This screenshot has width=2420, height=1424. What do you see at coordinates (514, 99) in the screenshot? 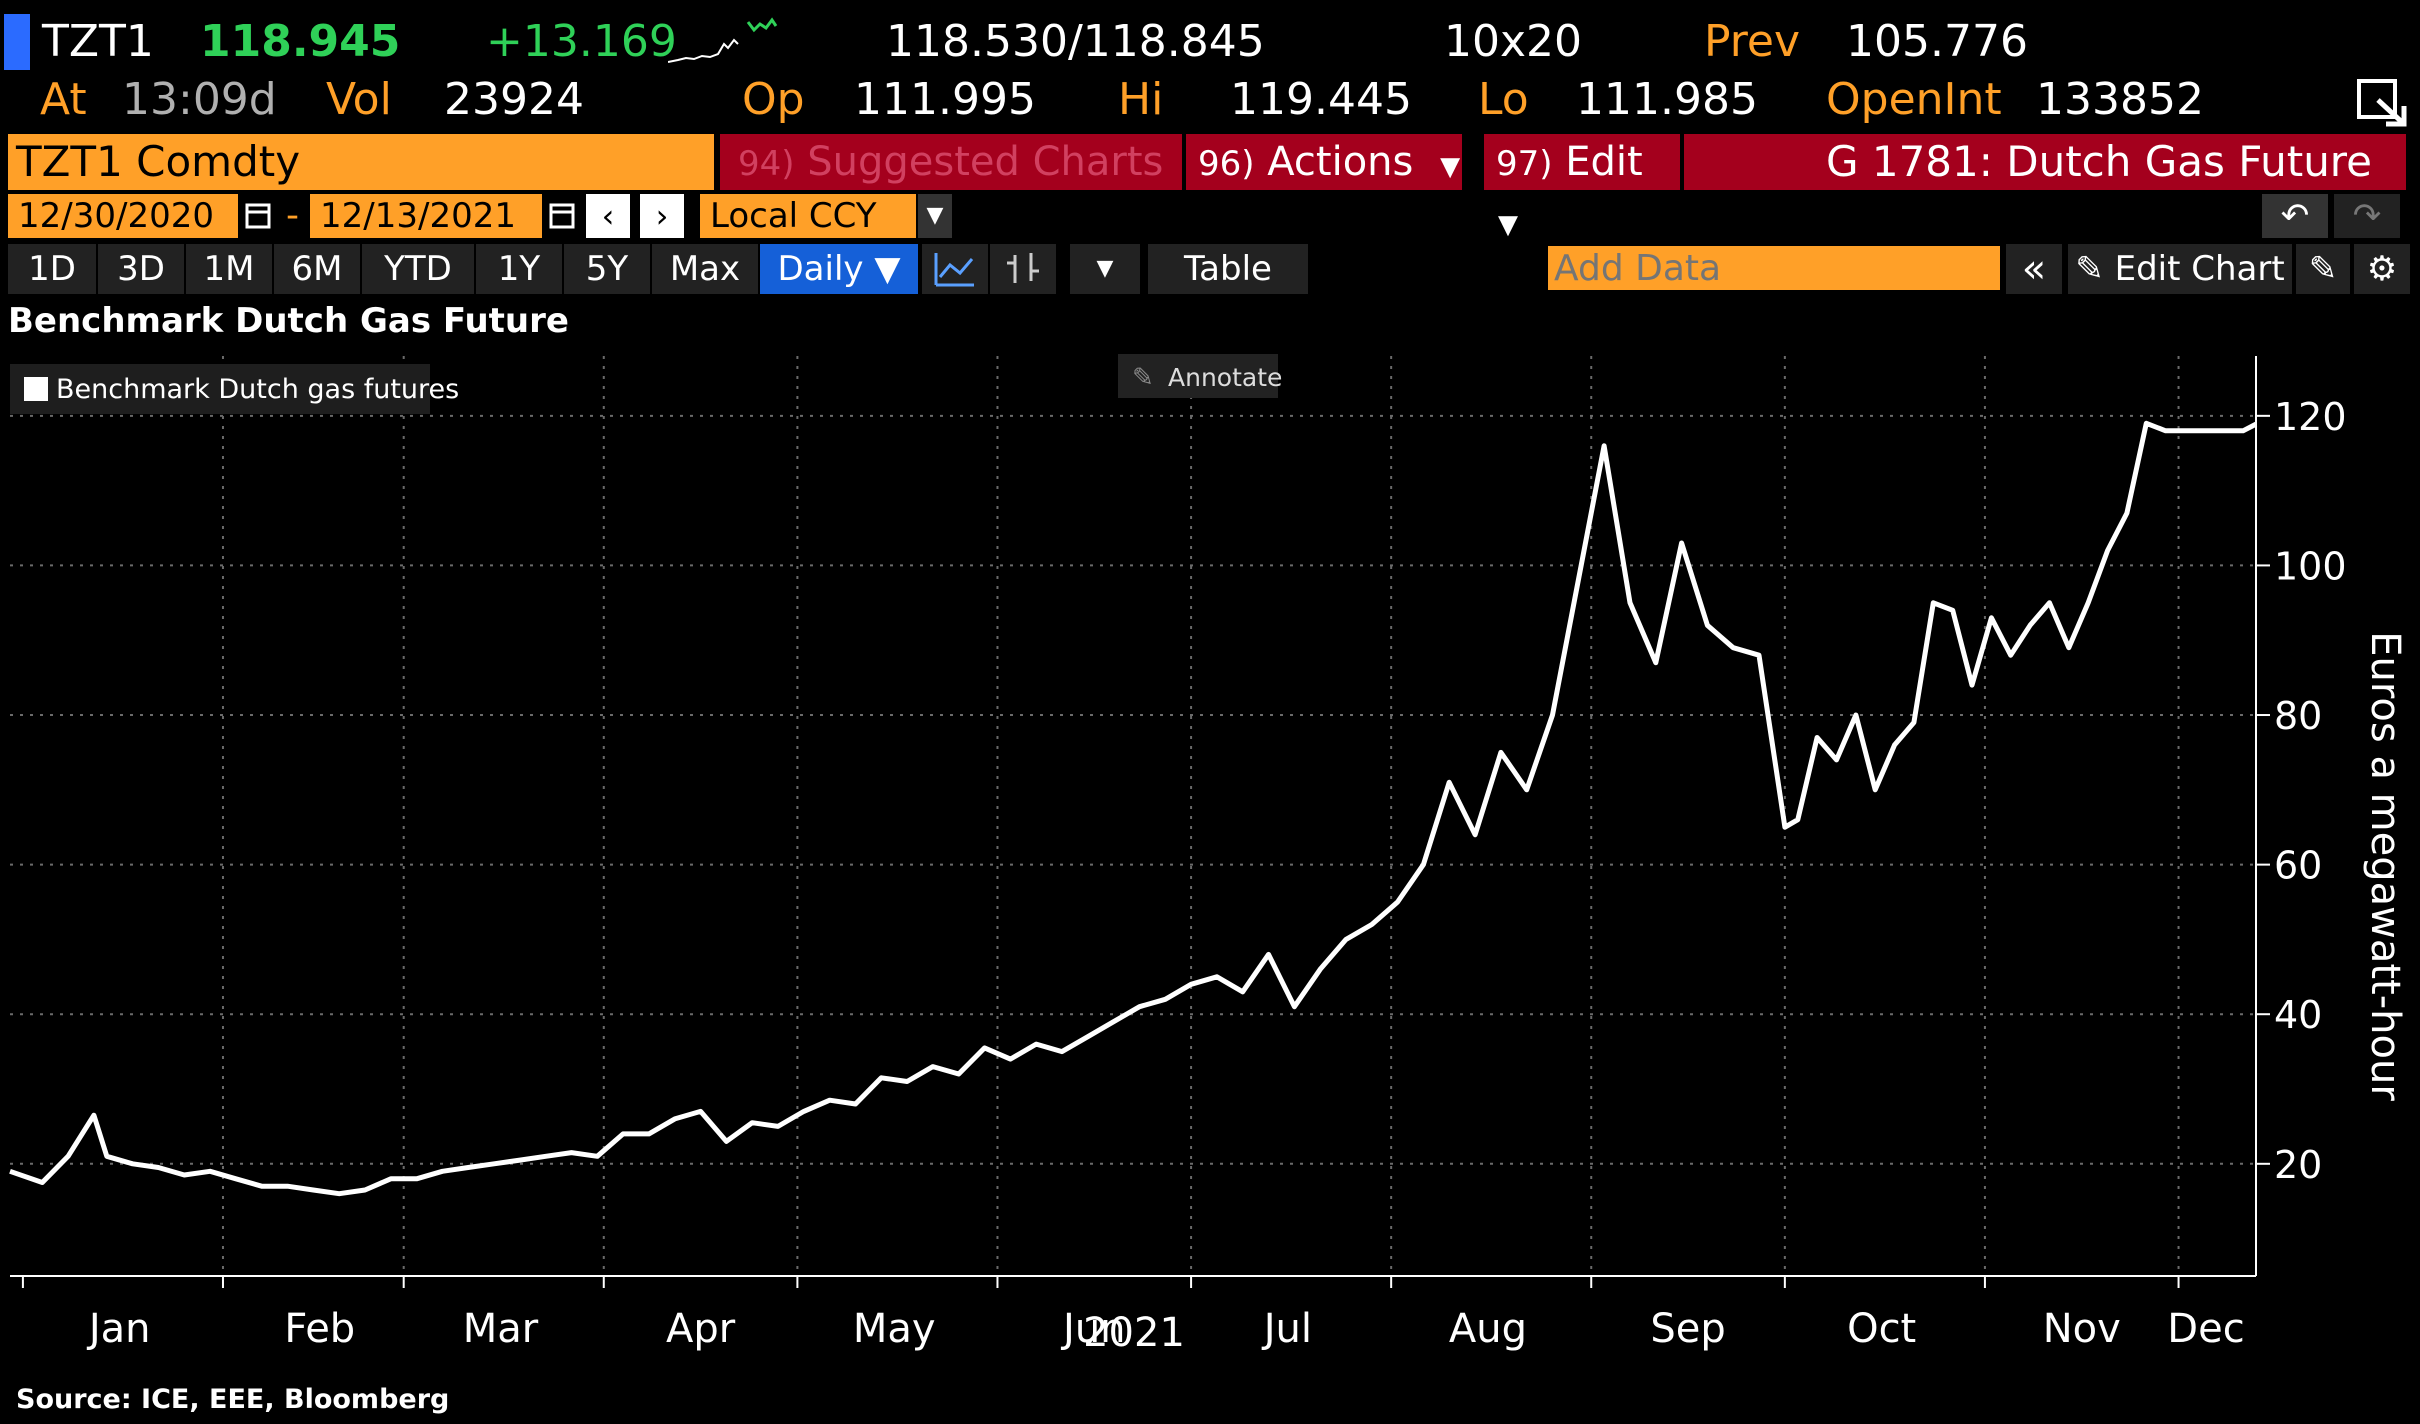
I see `vol-value: 23924` at bounding box center [514, 99].